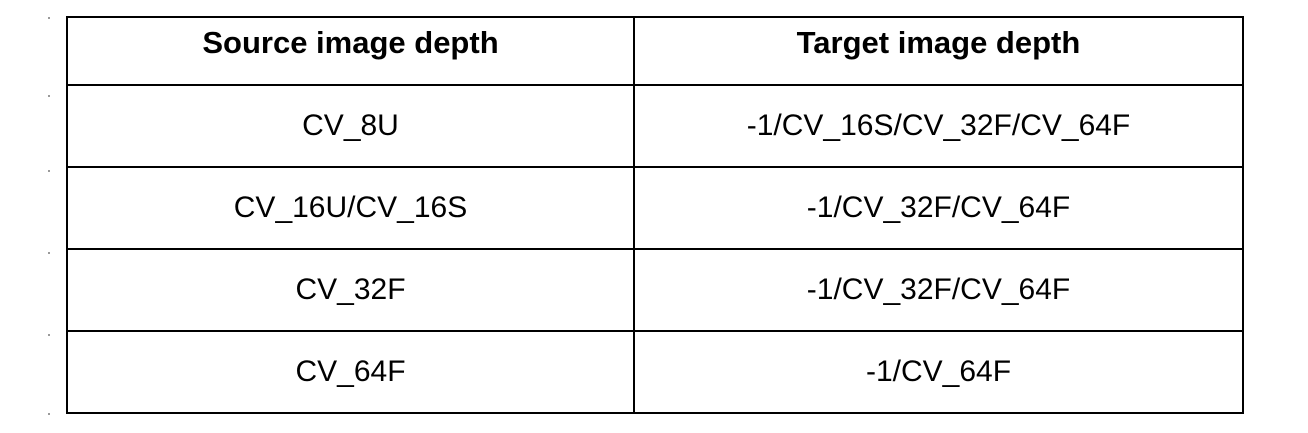 The height and width of the screenshot is (433, 1308). I want to click on source-depth-cell: CV_32F, so click(350, 290).